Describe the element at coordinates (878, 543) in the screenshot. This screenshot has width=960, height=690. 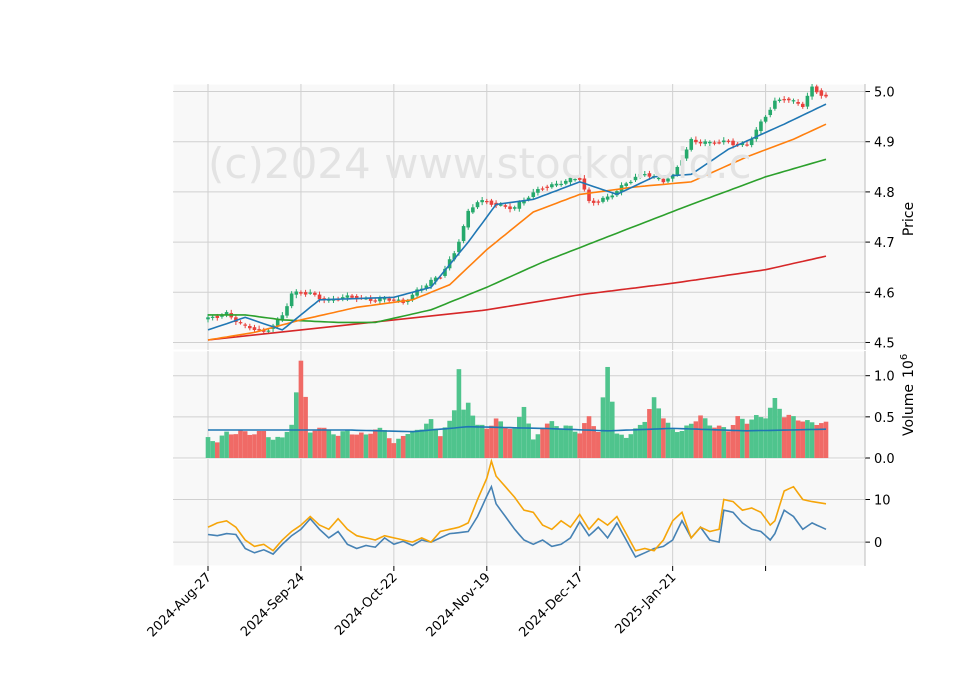
I see `oscillator-ytick-label: 0` at that location.